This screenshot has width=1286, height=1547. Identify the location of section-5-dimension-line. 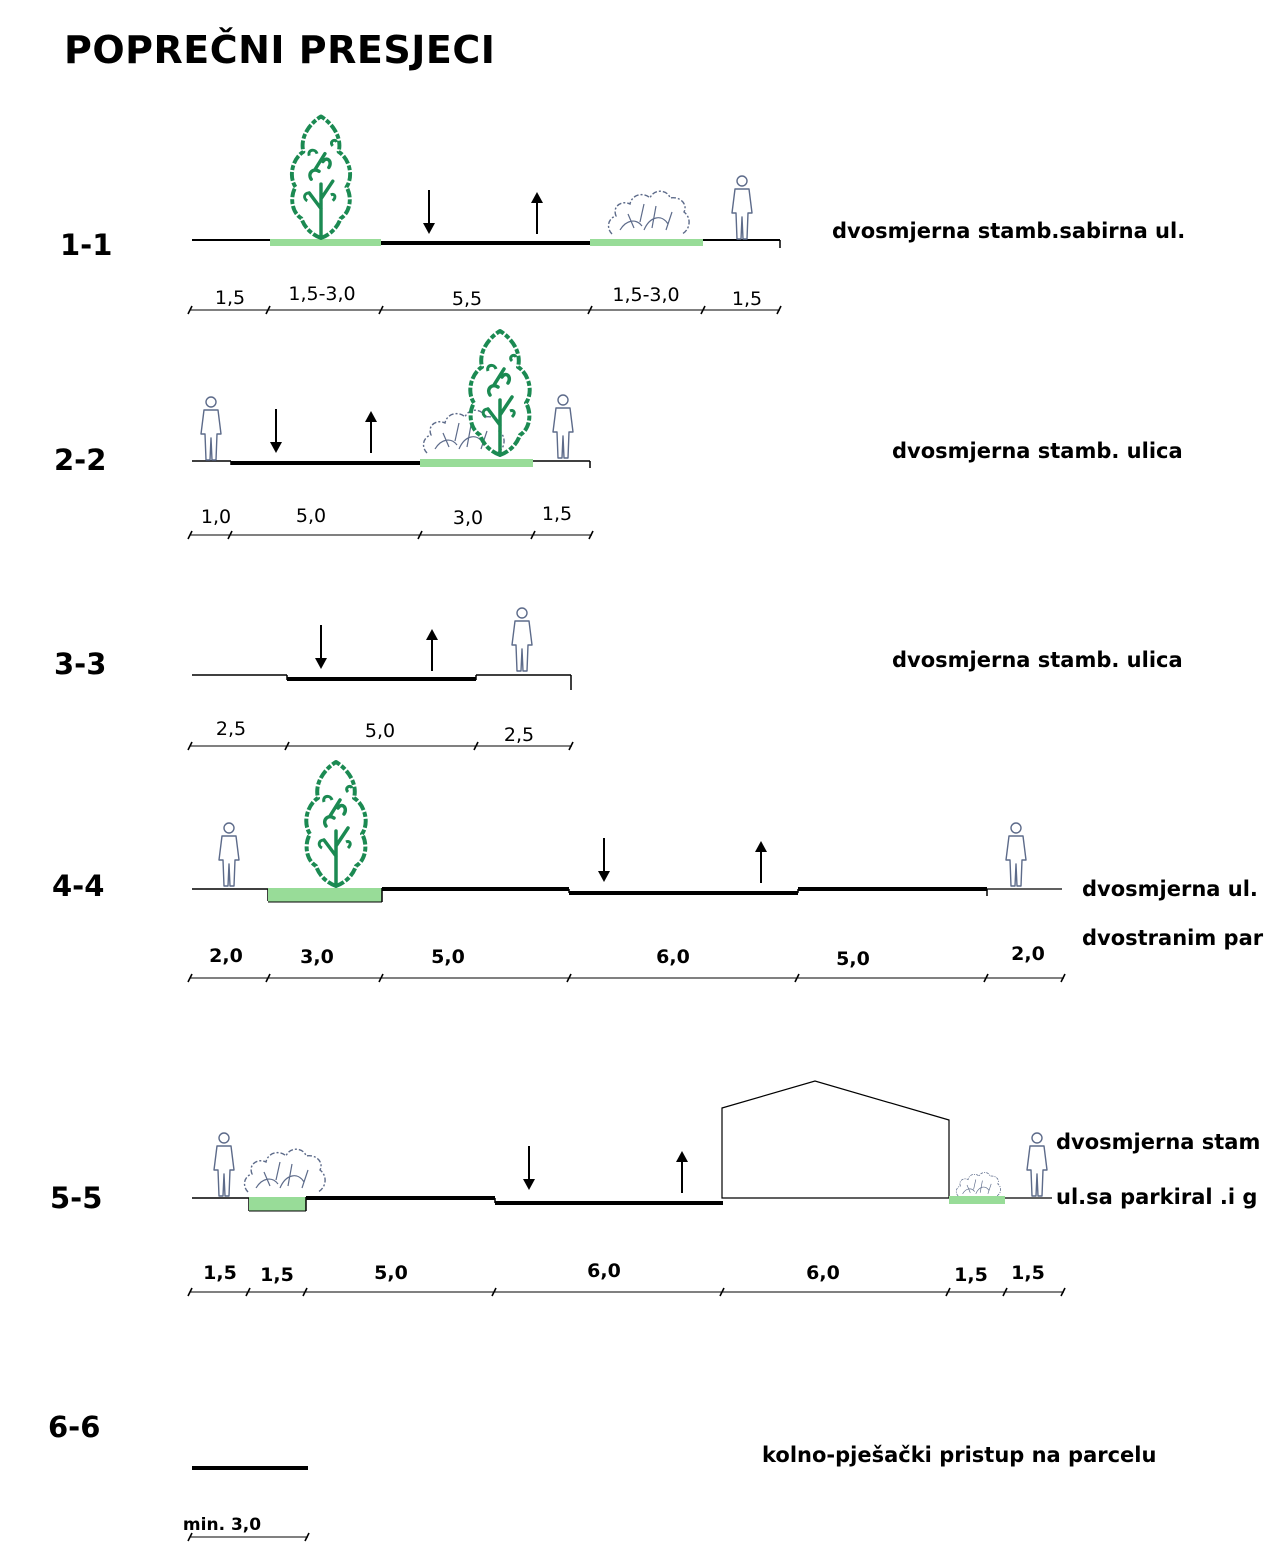
(626, 1292).